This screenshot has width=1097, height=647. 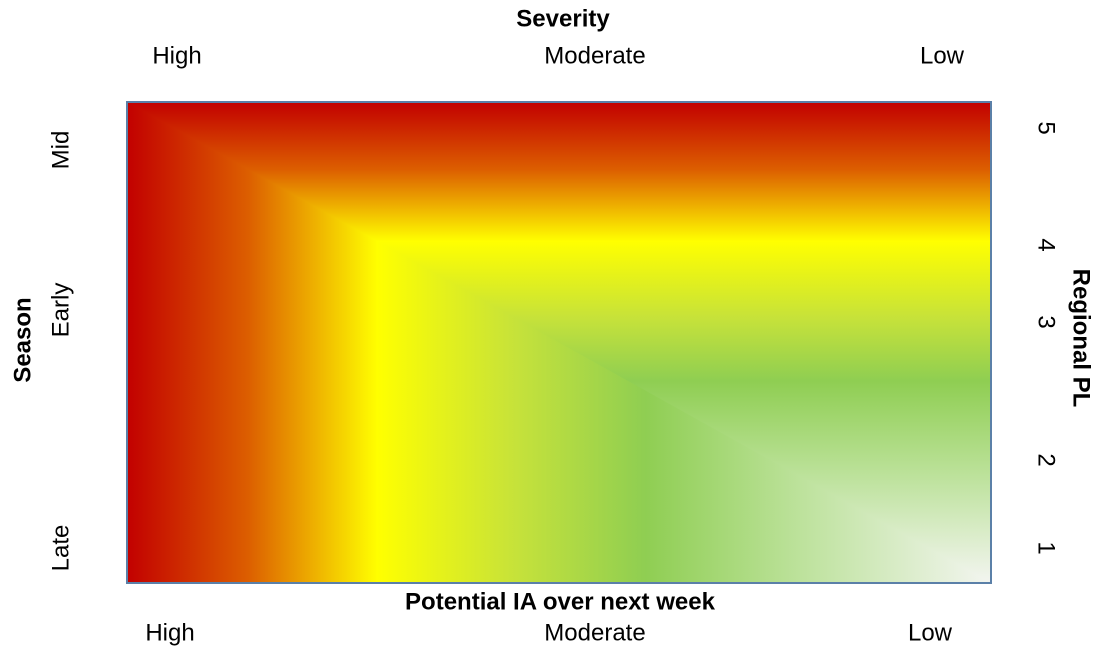 I want to click on right-axis-label: 1, so click(x=1046, y=547).